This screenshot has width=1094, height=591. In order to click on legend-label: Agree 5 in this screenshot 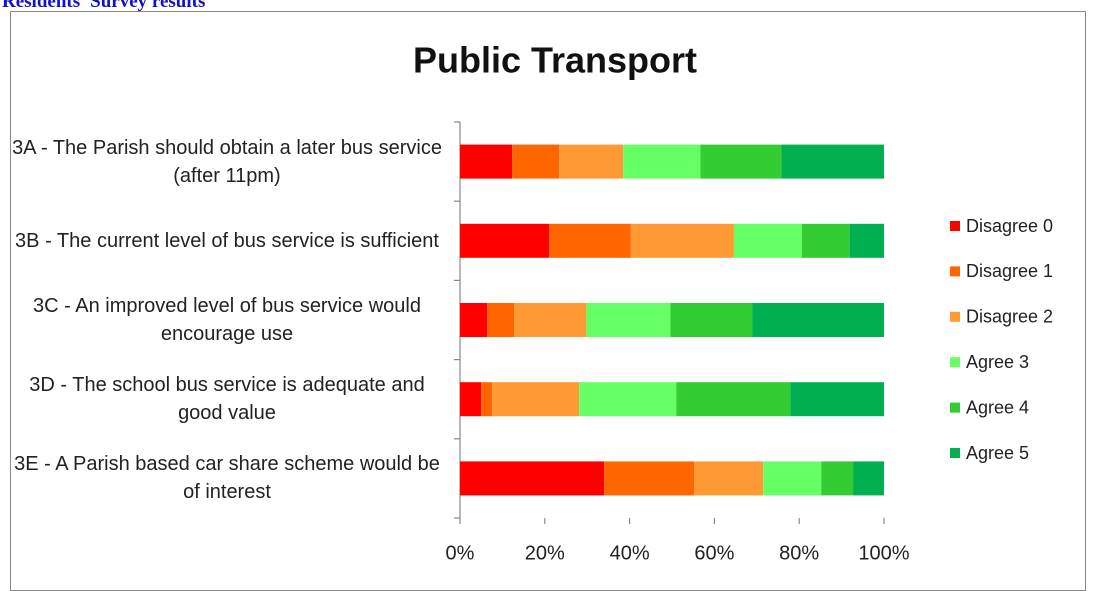, I will do `click(997, 453)`.